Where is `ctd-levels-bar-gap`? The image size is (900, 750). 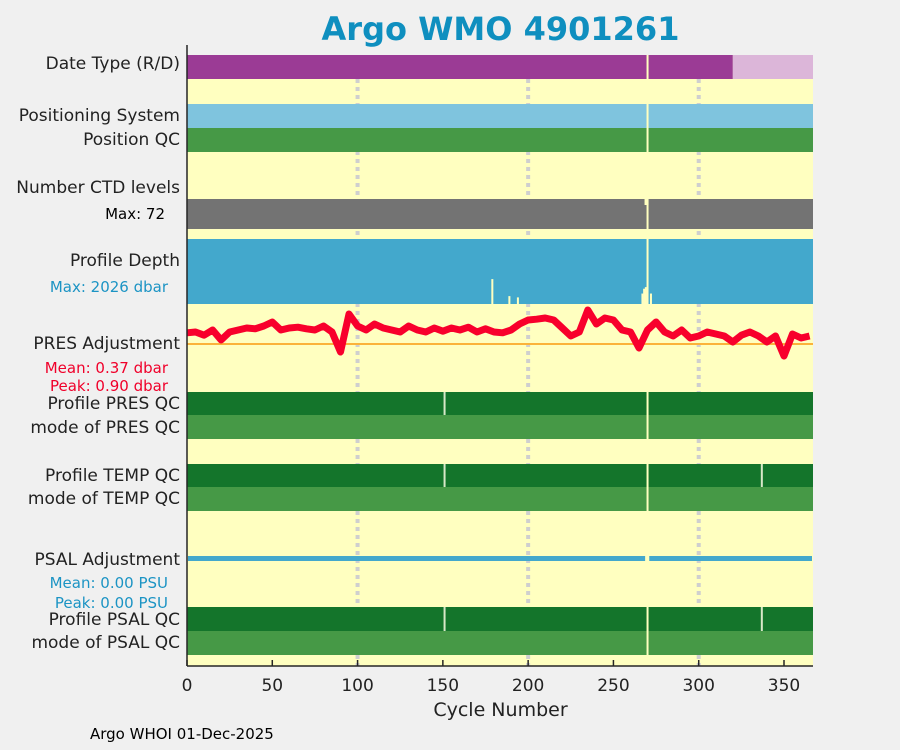 ctd-levels-bar-gap is located at coordinates (647, 214).